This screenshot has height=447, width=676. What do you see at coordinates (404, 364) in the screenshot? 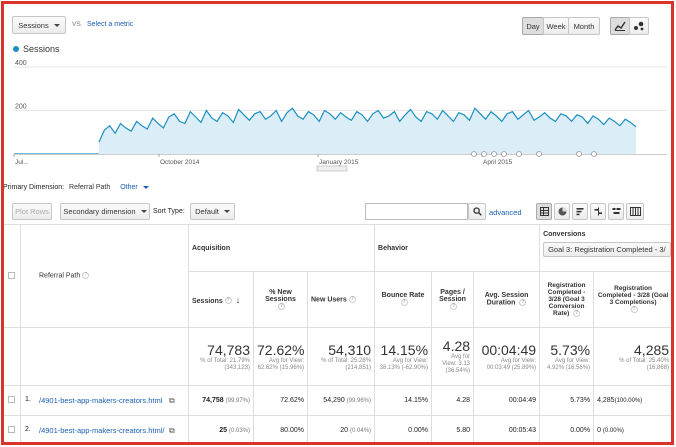
I see `totals-bounce-sub: Avg for View: 38.13% (-62.90%)` at bounding box center [404, 364].